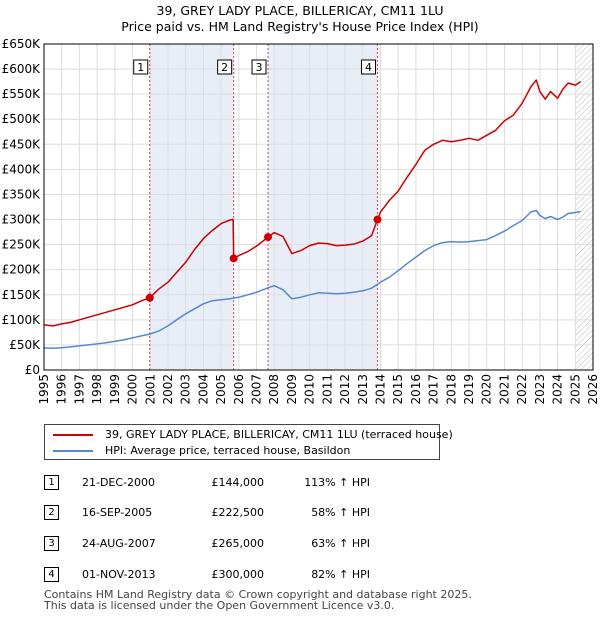  I want to click on x-tick-label: 1995, so click(44, 389).